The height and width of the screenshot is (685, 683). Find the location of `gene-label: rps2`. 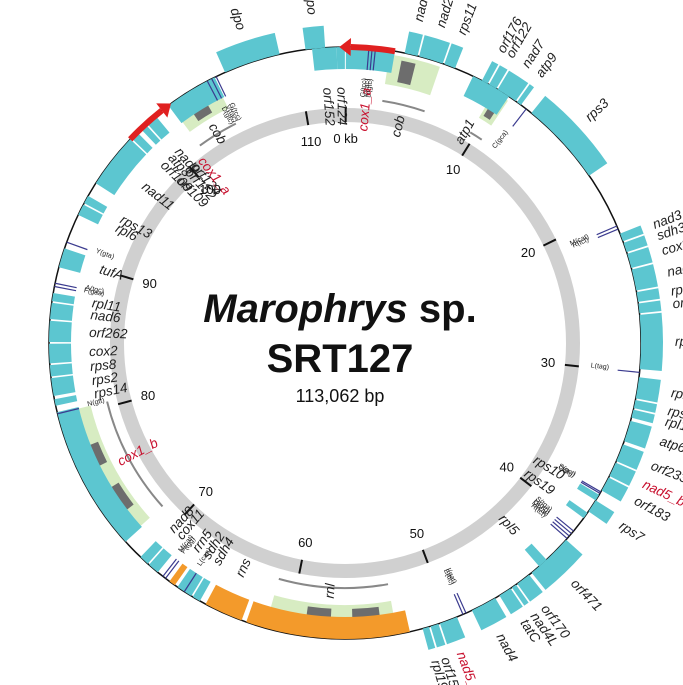

gene-label: rps2 is located at coordinates (105, 378).